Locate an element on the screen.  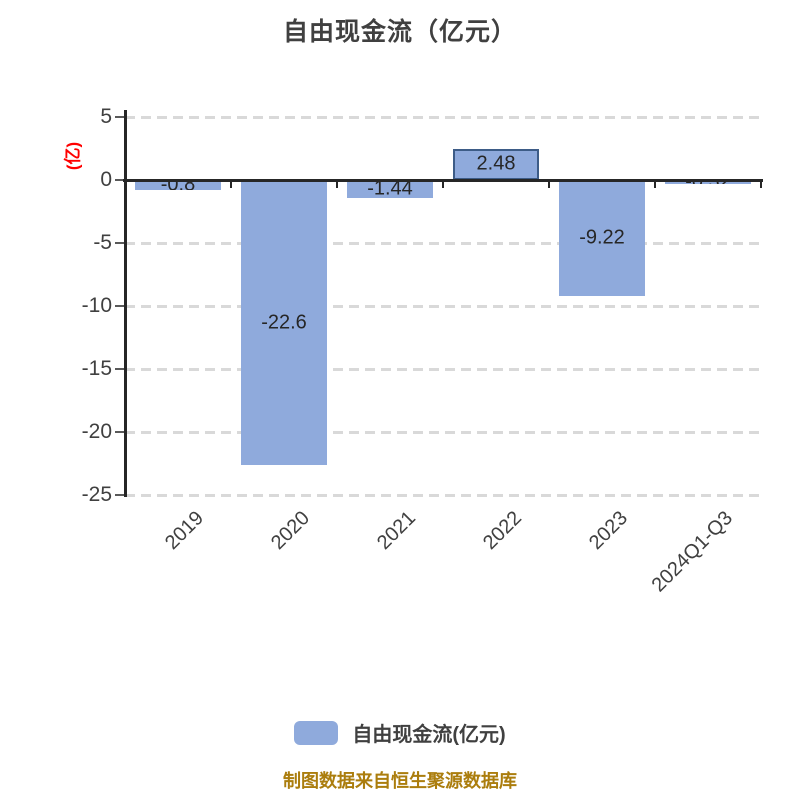
gridline-y--20 is located at coordinates (443, 432).